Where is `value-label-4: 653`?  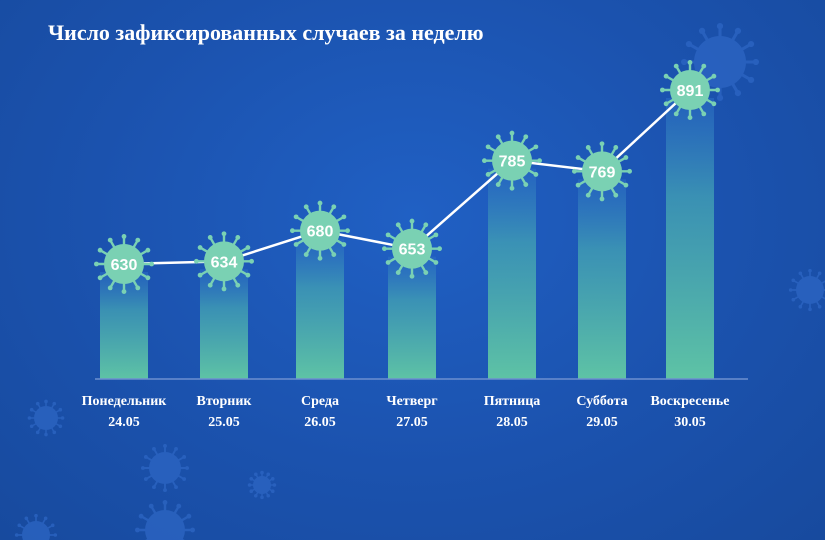
value-label-4: 653 is located at coordinates (412, 250).